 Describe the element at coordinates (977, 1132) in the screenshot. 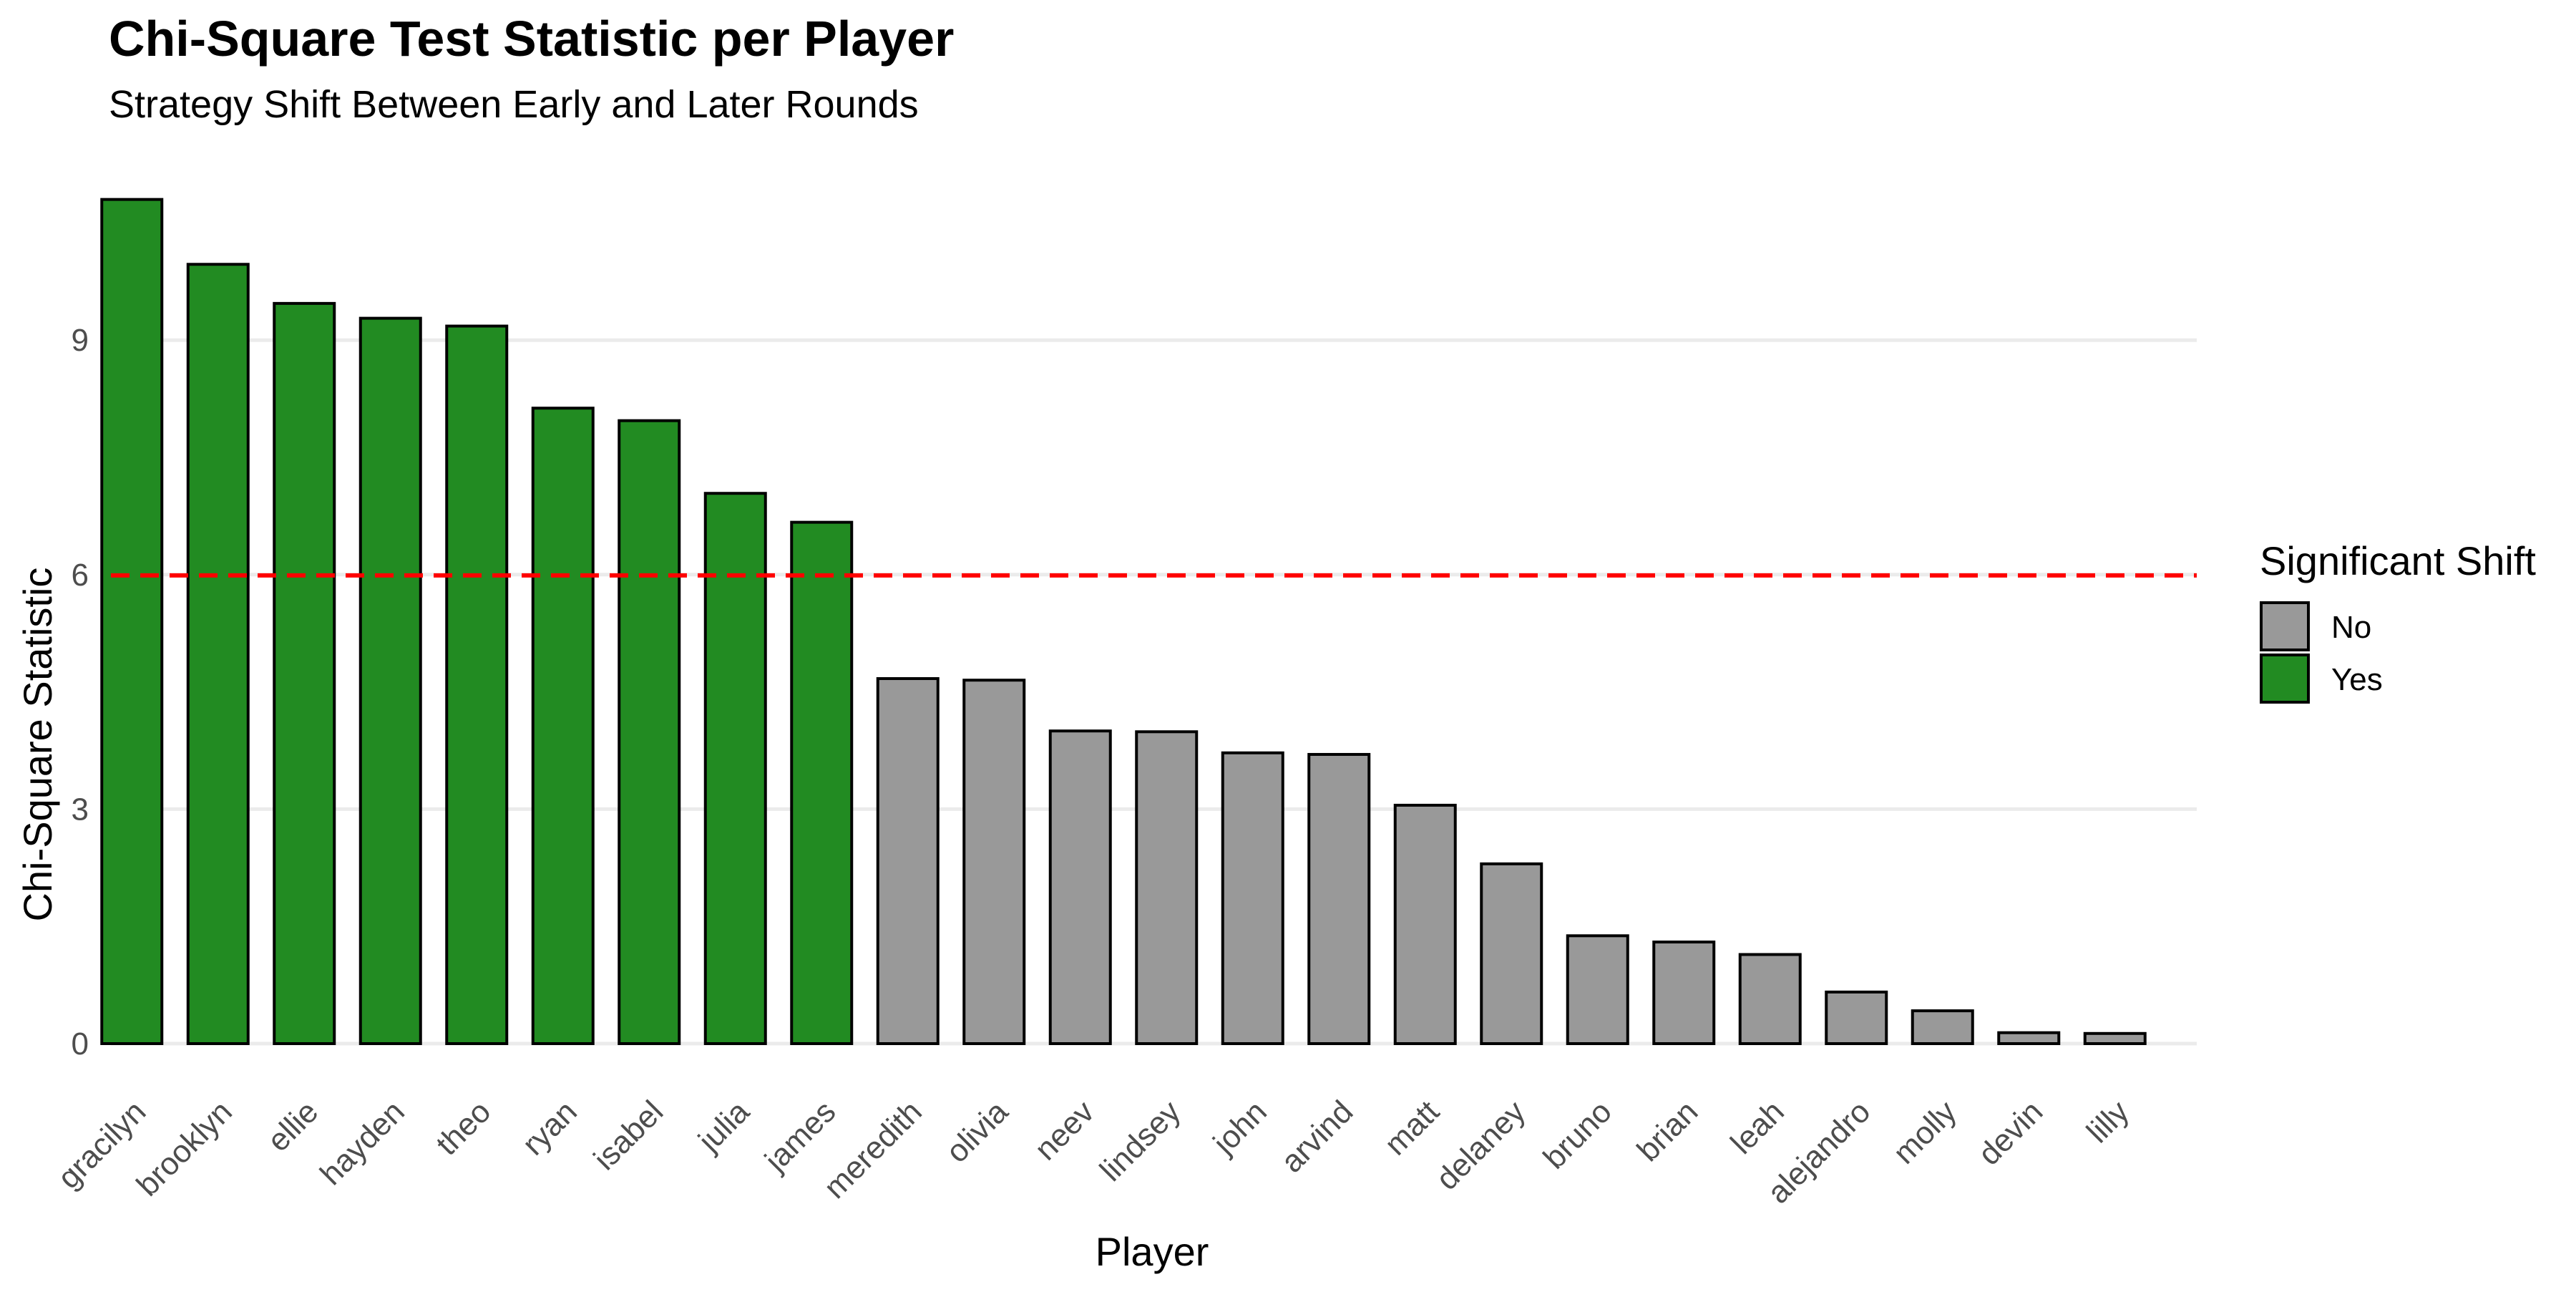

I see `x-tick-label: olivia` at that location.